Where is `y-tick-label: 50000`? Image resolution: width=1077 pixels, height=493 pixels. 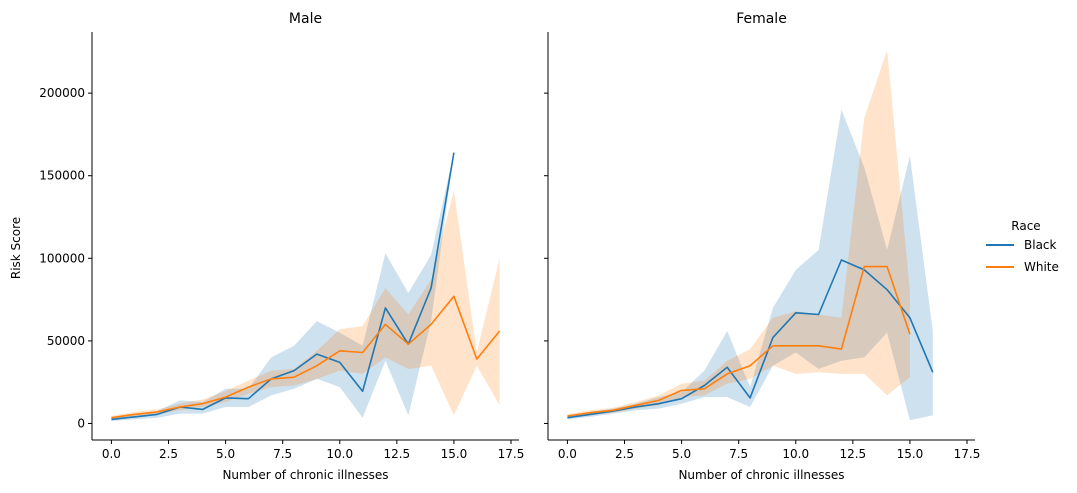 y-tick-label: 50000 is located at coordinates (66, 341).